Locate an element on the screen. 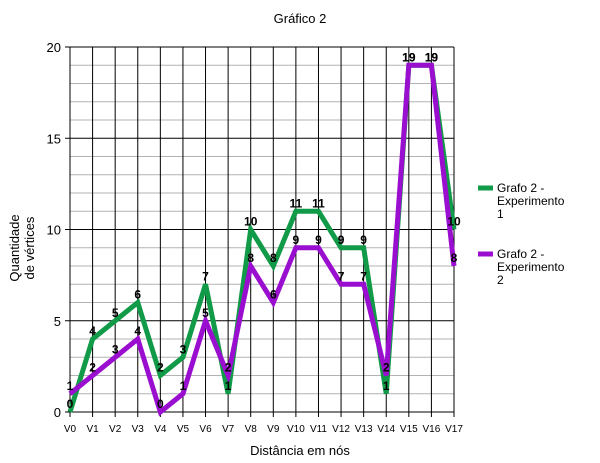 The image size is (600, 463). x-tick-label: V7 is located at coordinates (228, 429).